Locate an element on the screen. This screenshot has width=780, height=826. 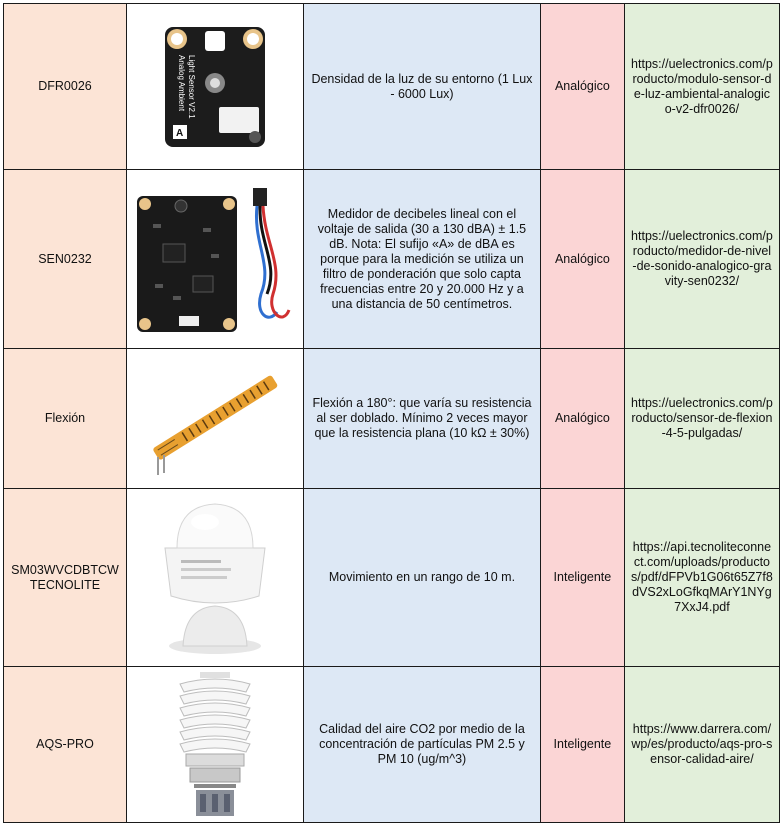
description-cell: Movimiento en un rango de 10 m. is located at coordinates (421, 577).